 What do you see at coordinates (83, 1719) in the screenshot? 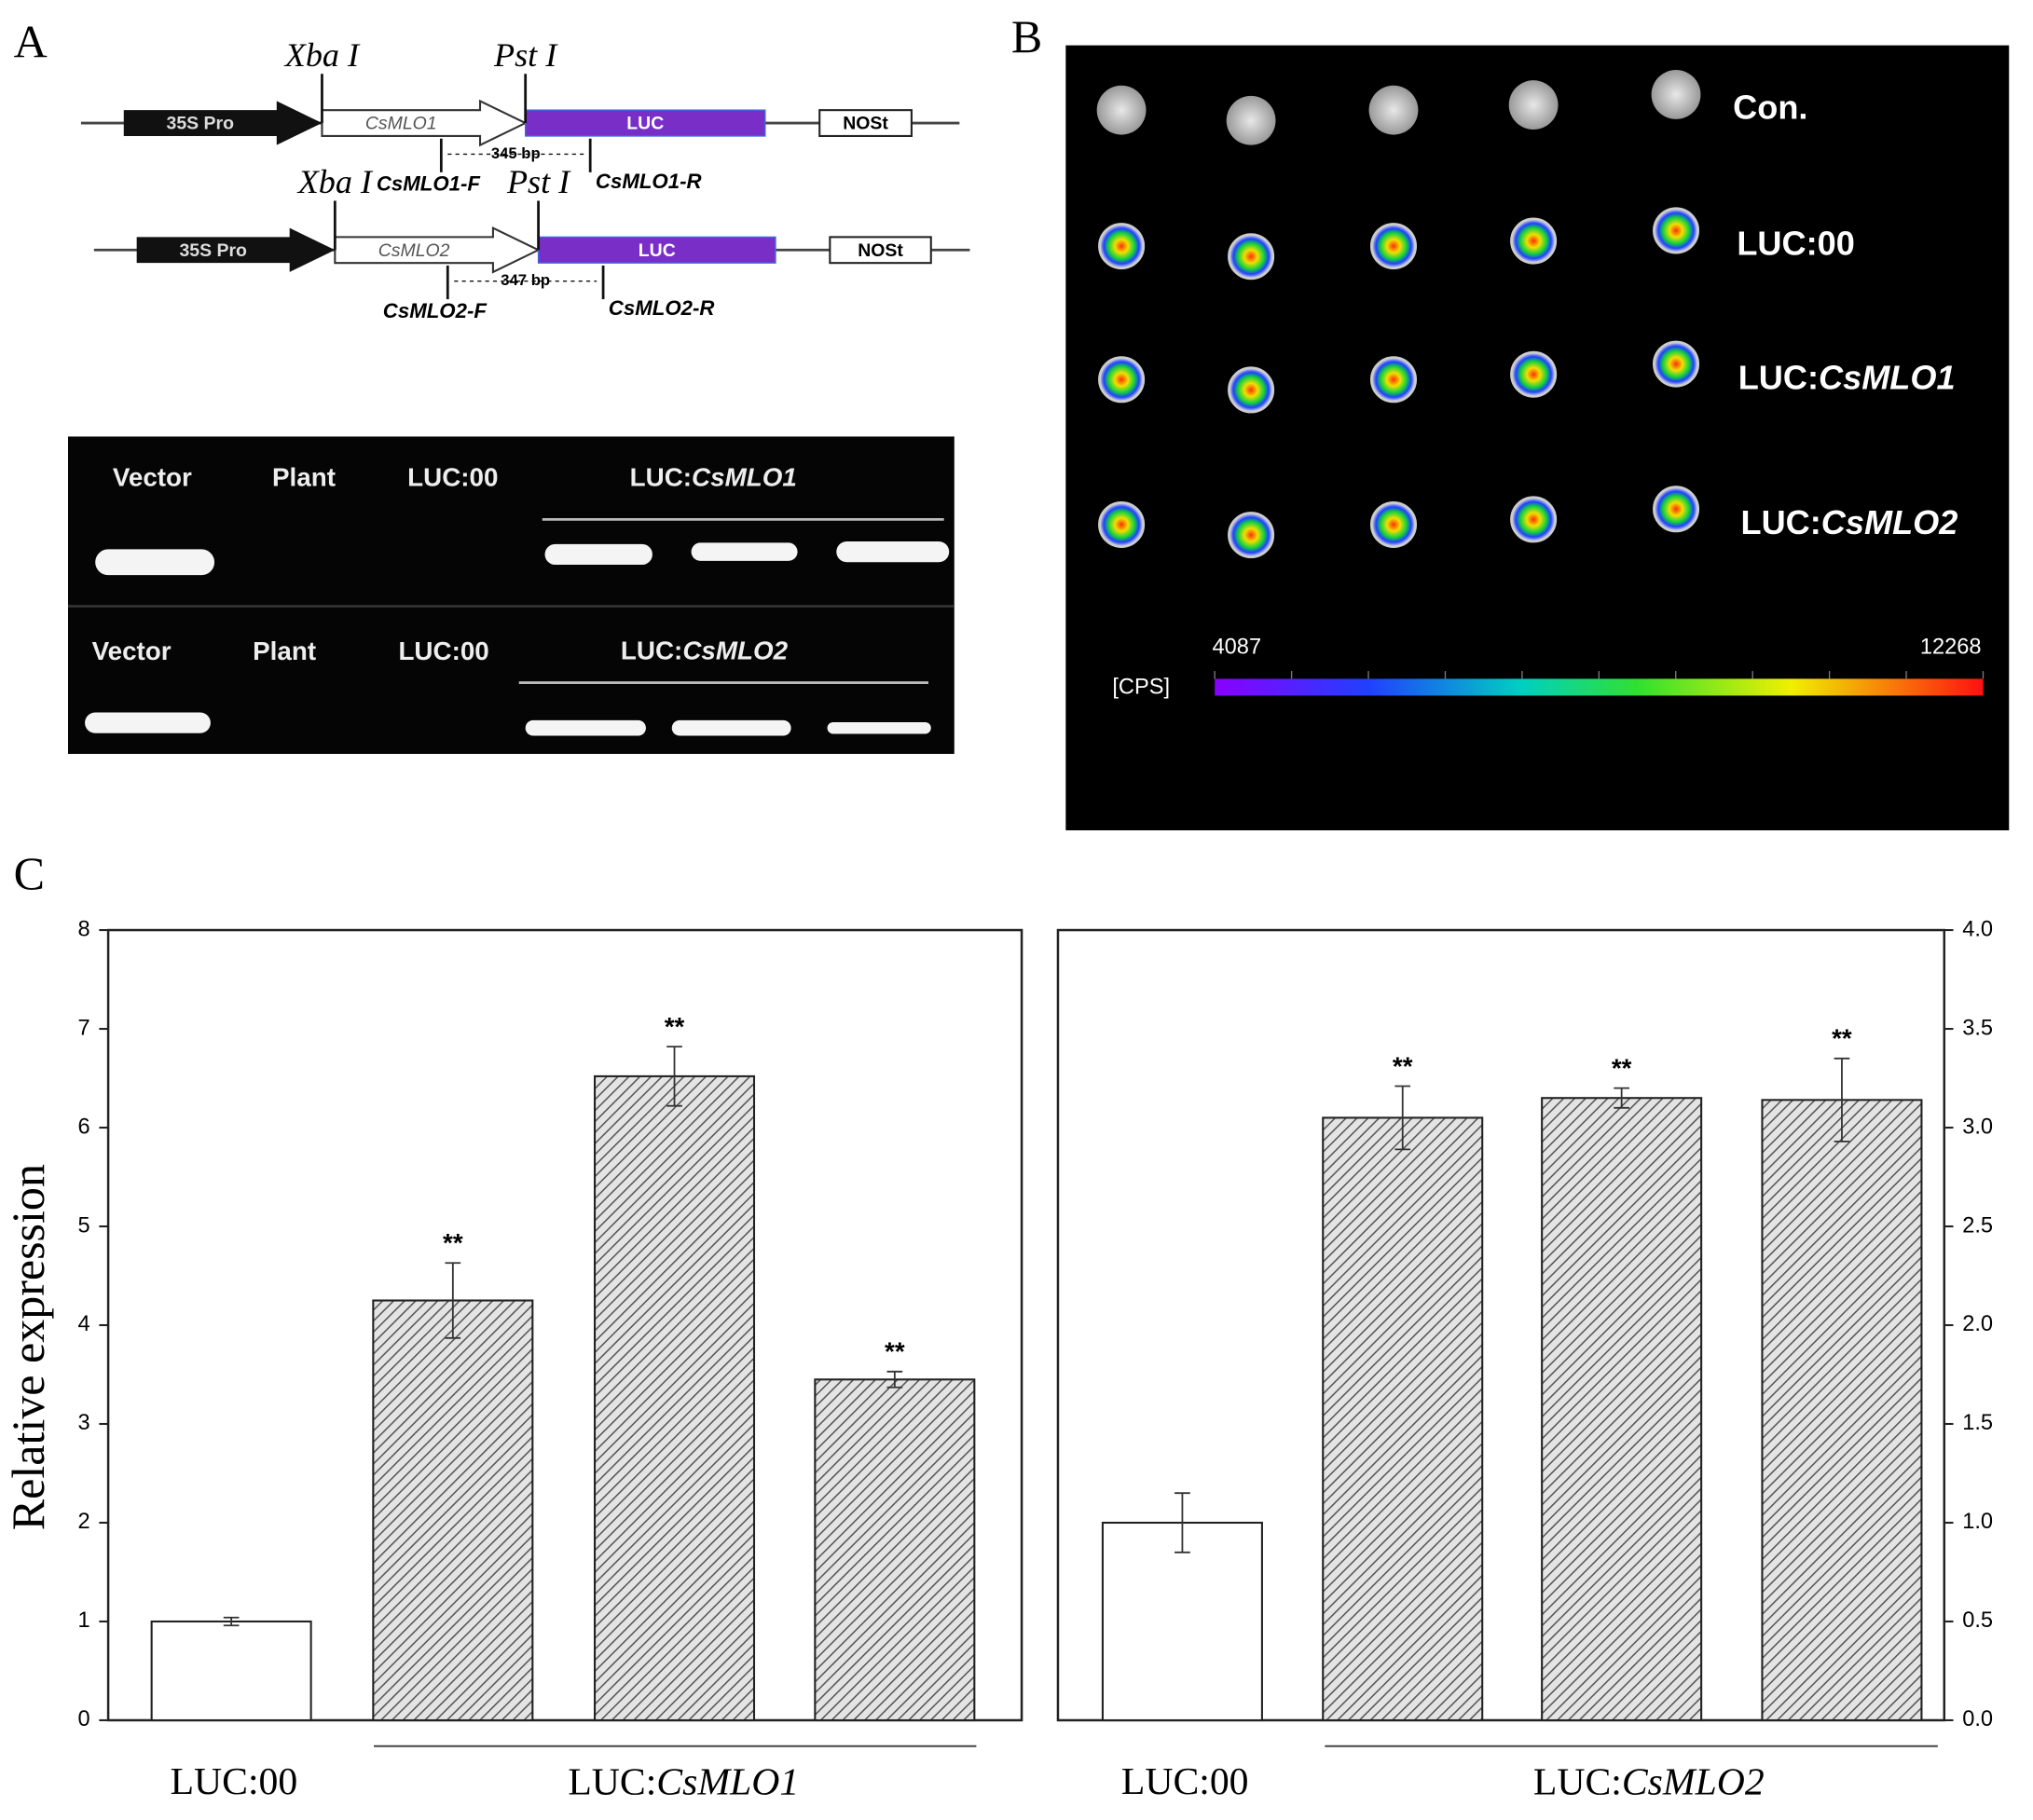
I see `y-tick-label: 0` at bounding box center [83, 1719].